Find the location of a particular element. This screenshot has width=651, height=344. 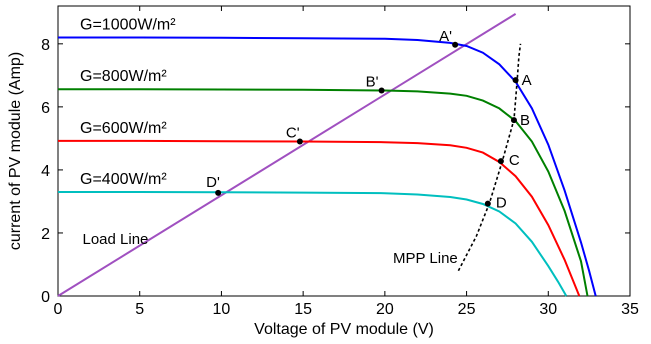

y-tick-label: 8 is located at coordinates (45, 45).